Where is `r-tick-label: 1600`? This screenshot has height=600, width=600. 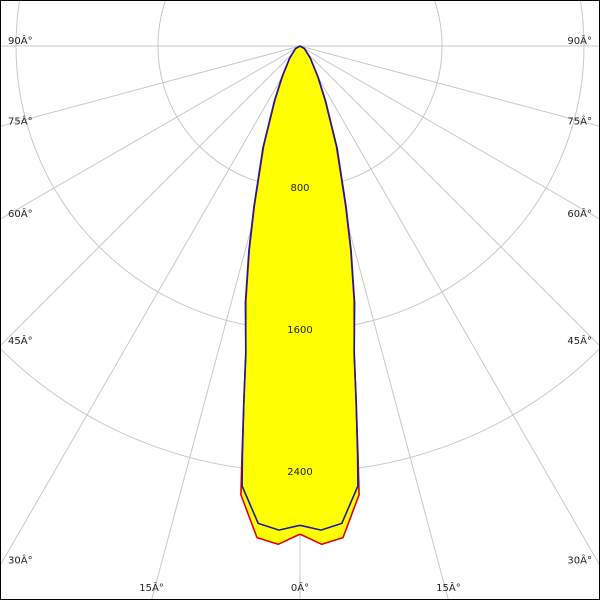 r-tick-label: 1600 is located at coordinates (299, 330).